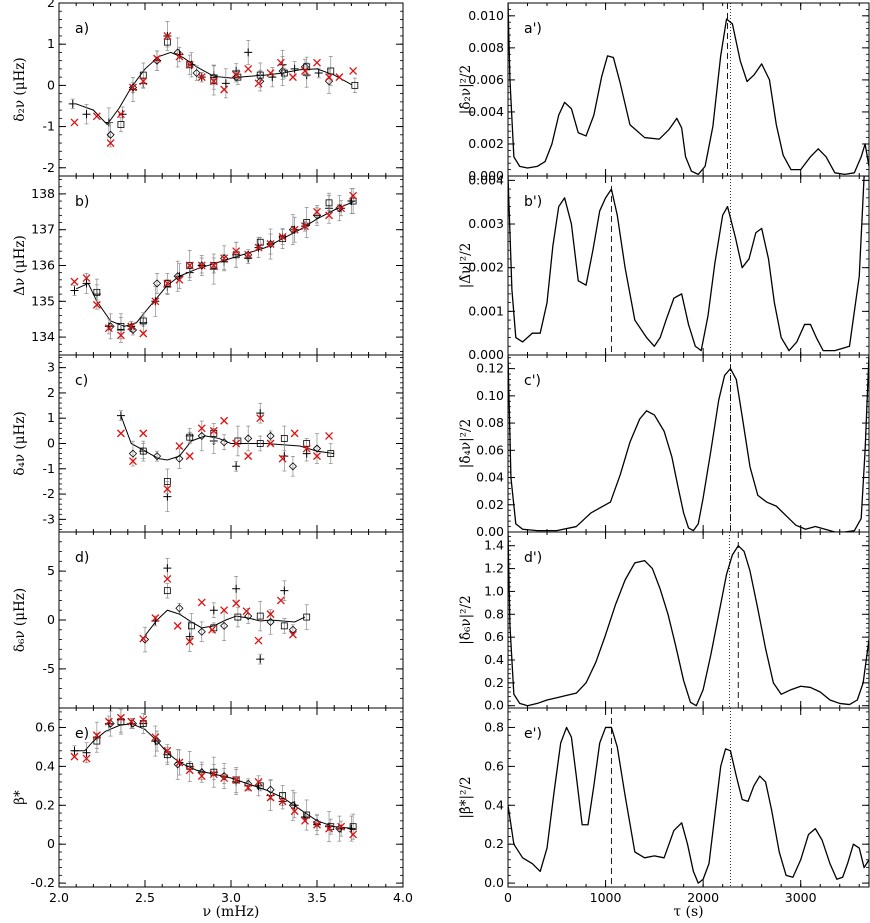 Image resolution: width=870 pixels, height=923 pixels. Describe the element at coordinates (490, 449) in the screenshot. I see `y-tick-label: 0.06` at that location.